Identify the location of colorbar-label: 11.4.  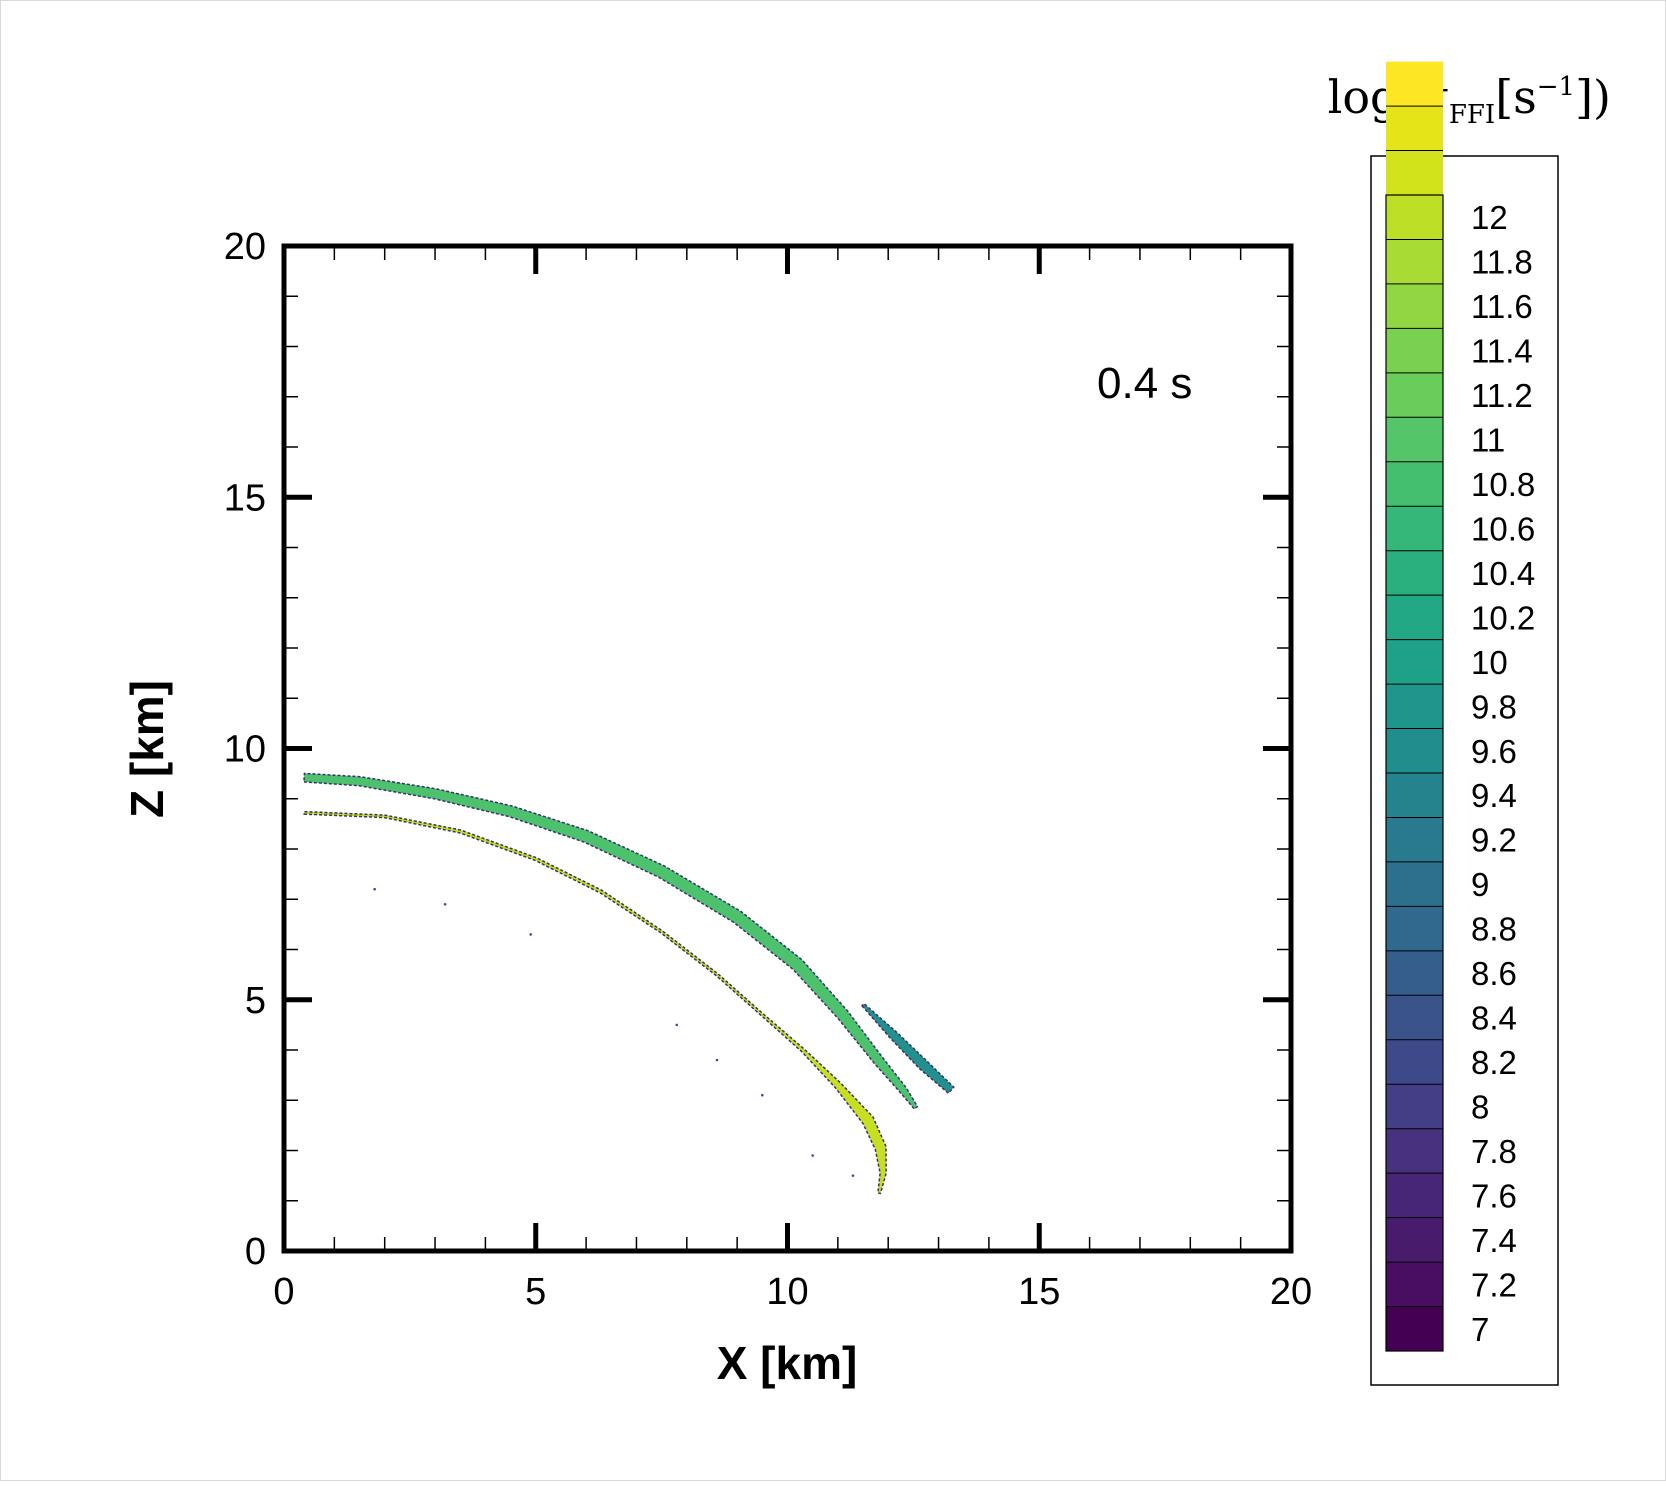
(1502, 351).